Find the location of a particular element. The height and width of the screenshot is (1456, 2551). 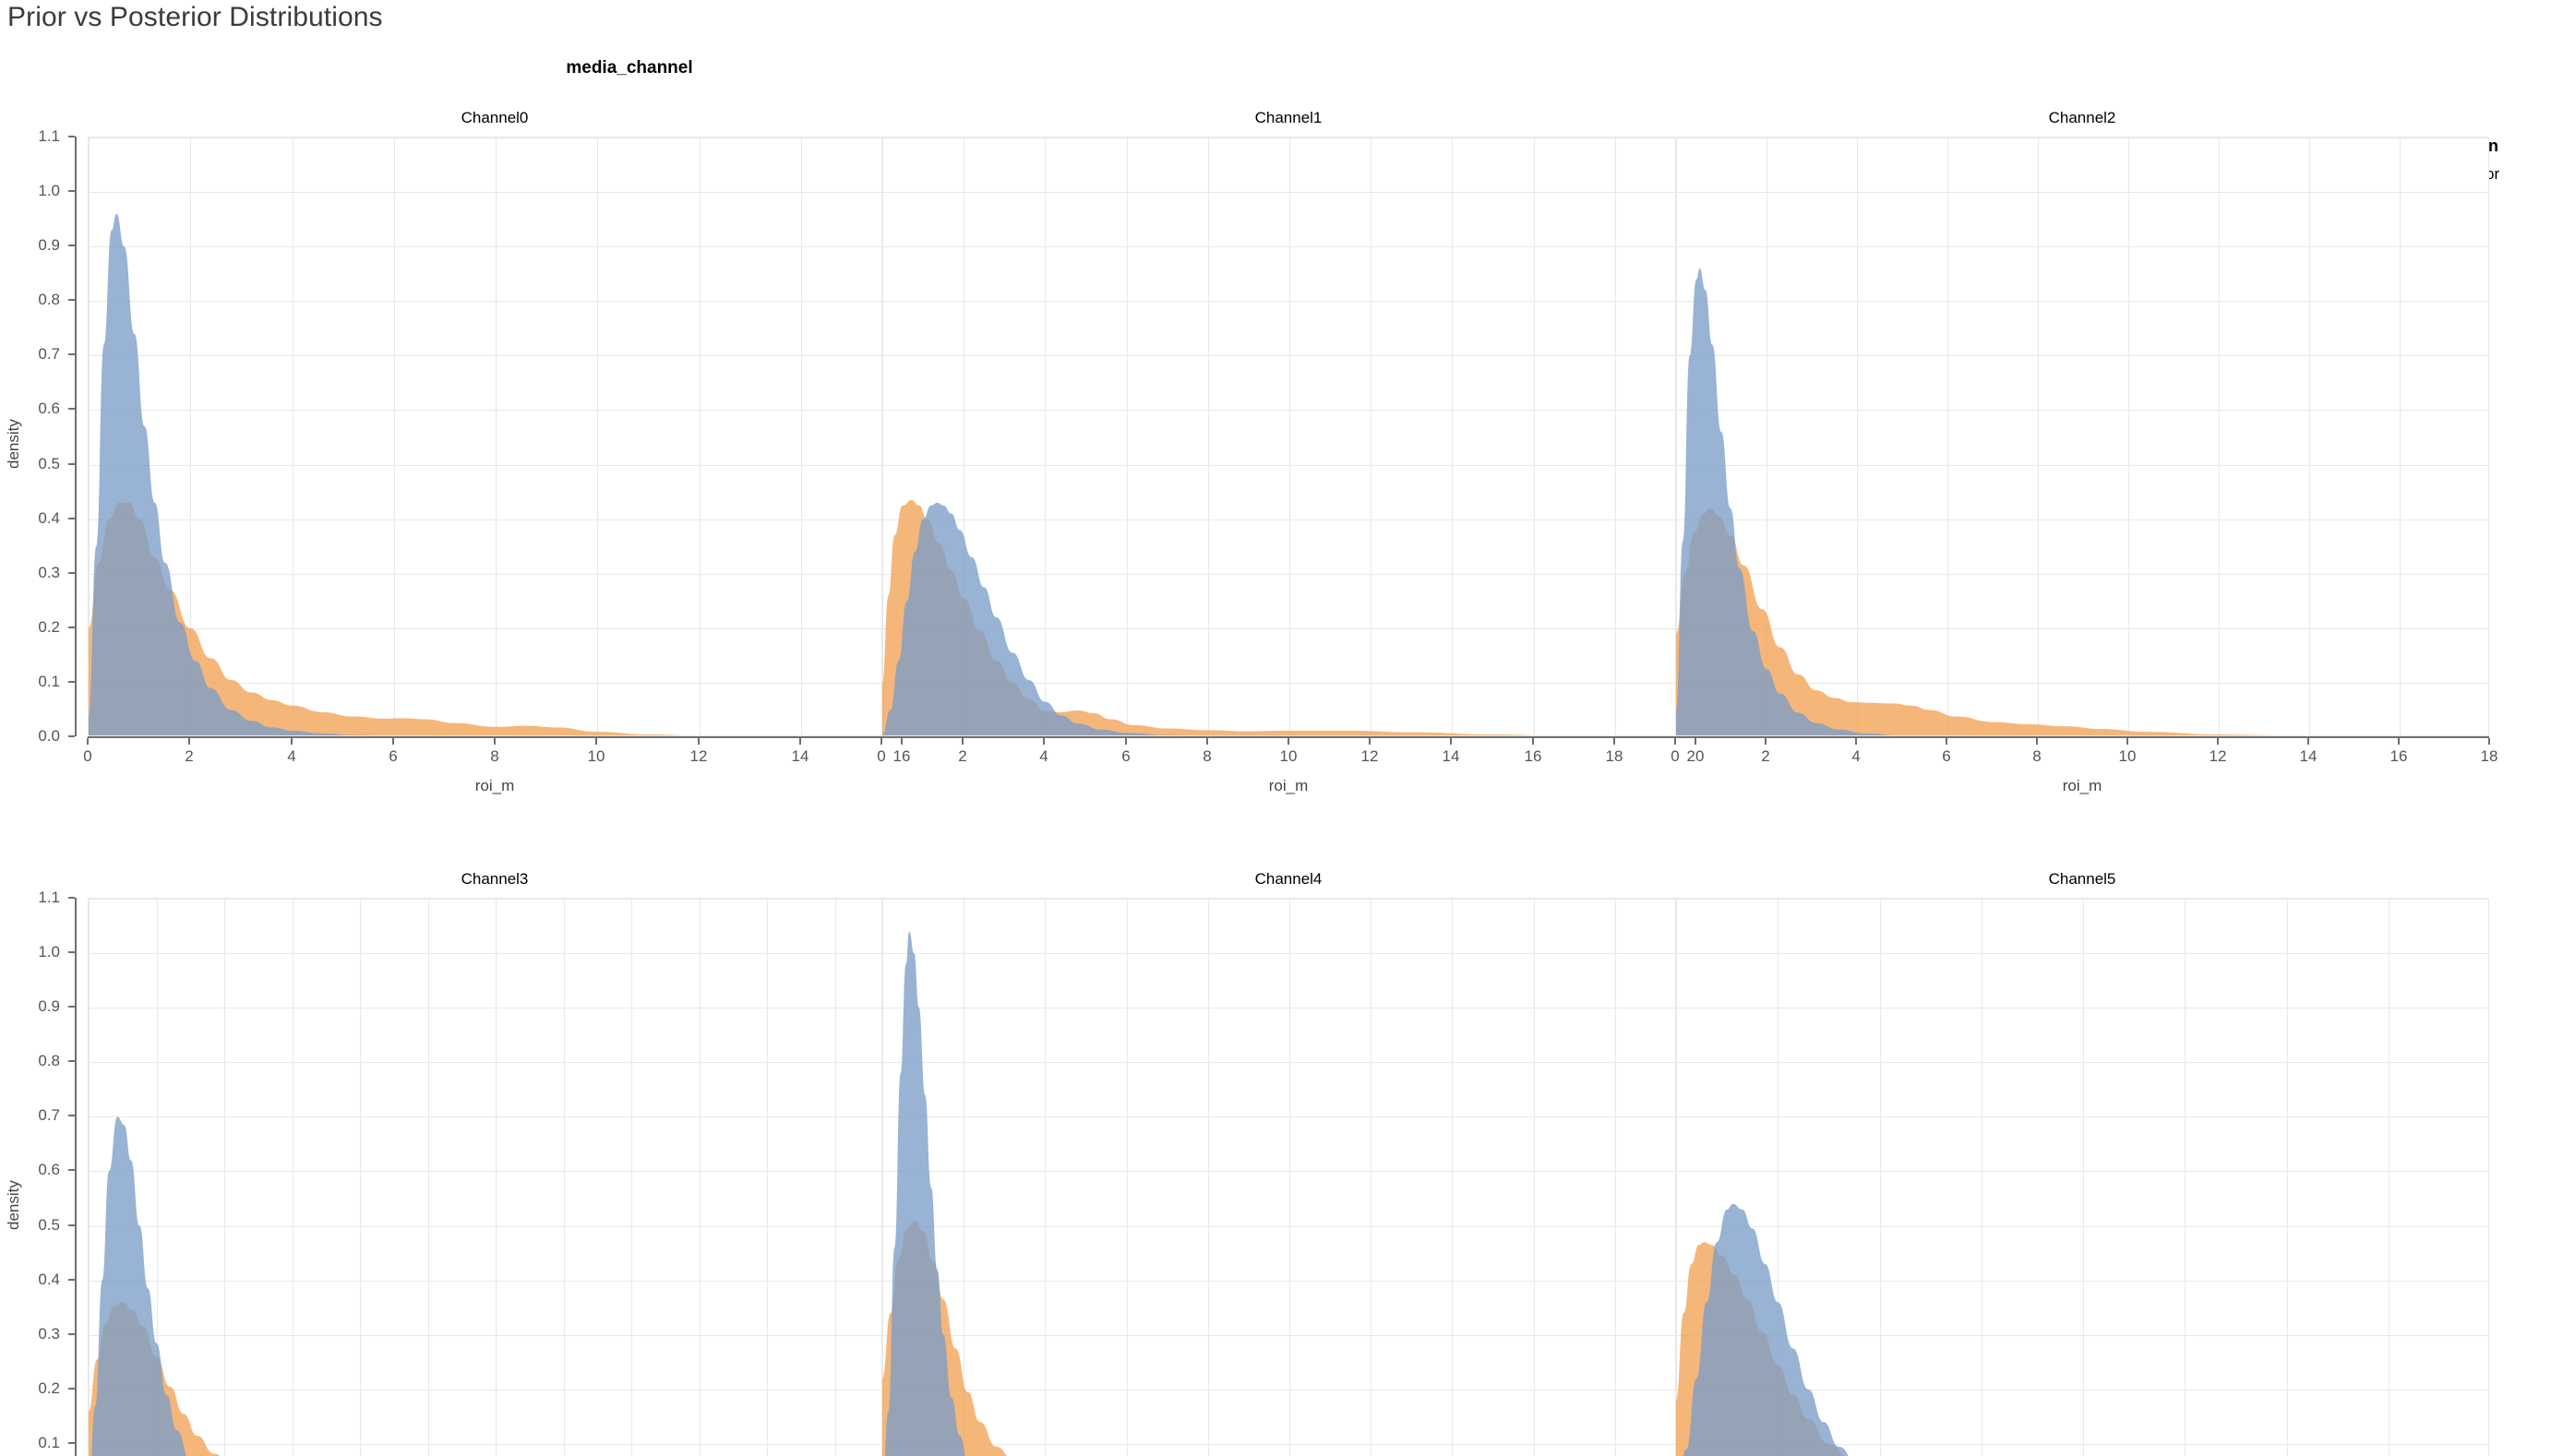

panel-title-channel3: Channel3 is located at coordinates (495, 879).